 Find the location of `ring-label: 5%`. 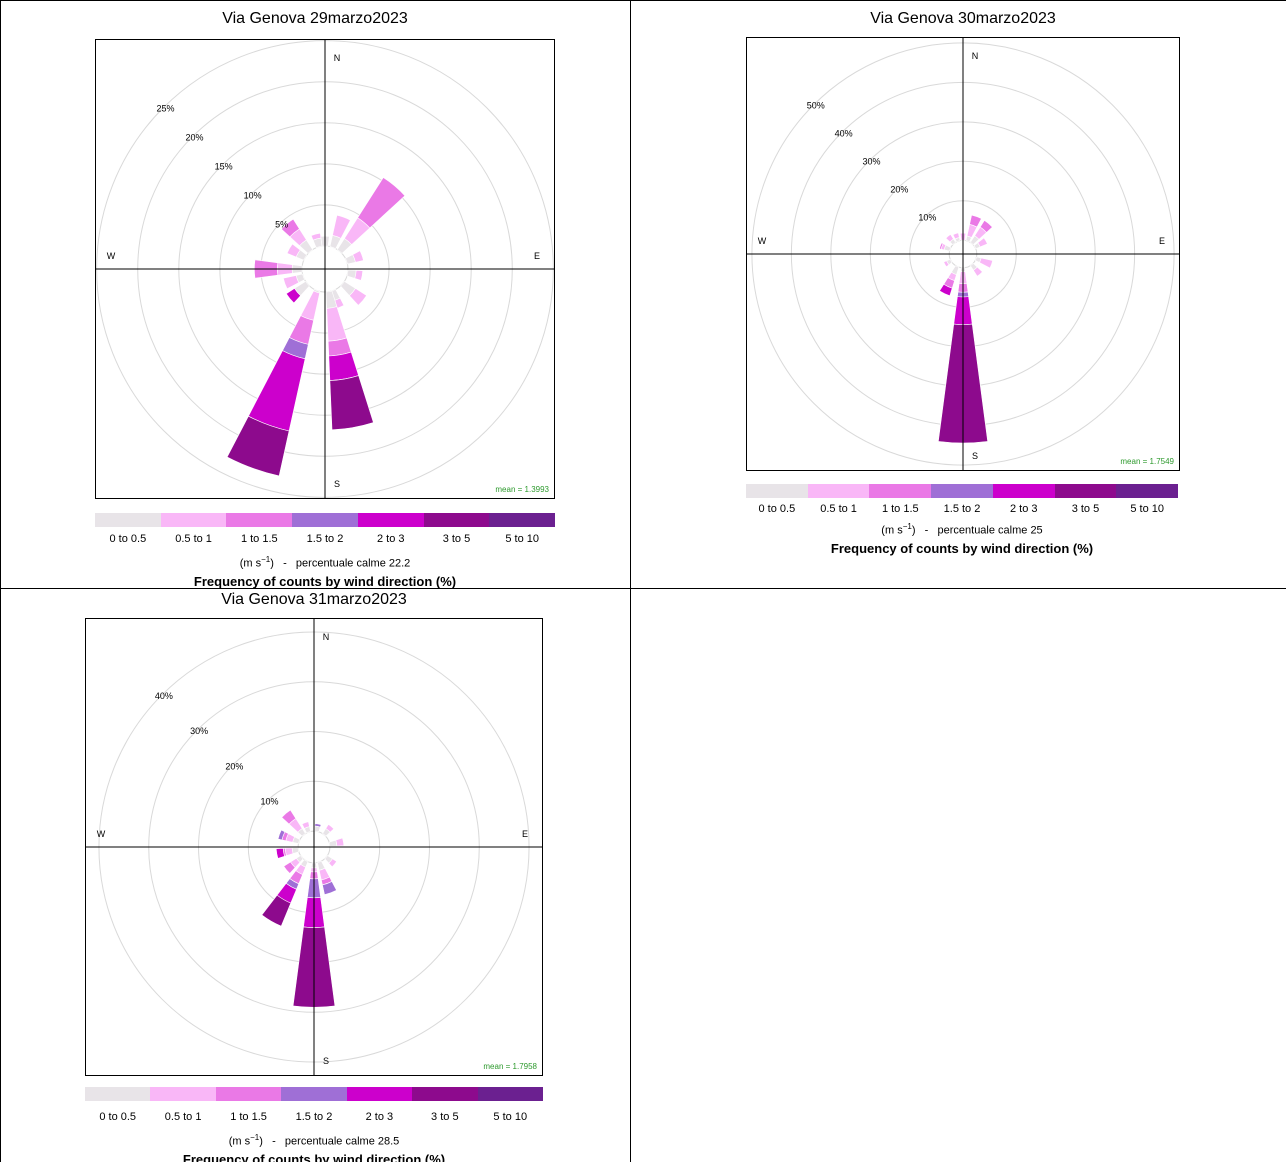

ring-label: 5% is located at coordinates (281, 225).